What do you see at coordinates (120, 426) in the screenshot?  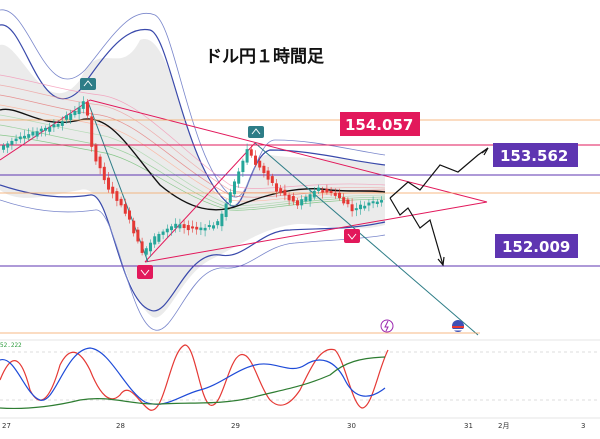 I see `x-tick-28: 28` at bounding box center [120, 426].